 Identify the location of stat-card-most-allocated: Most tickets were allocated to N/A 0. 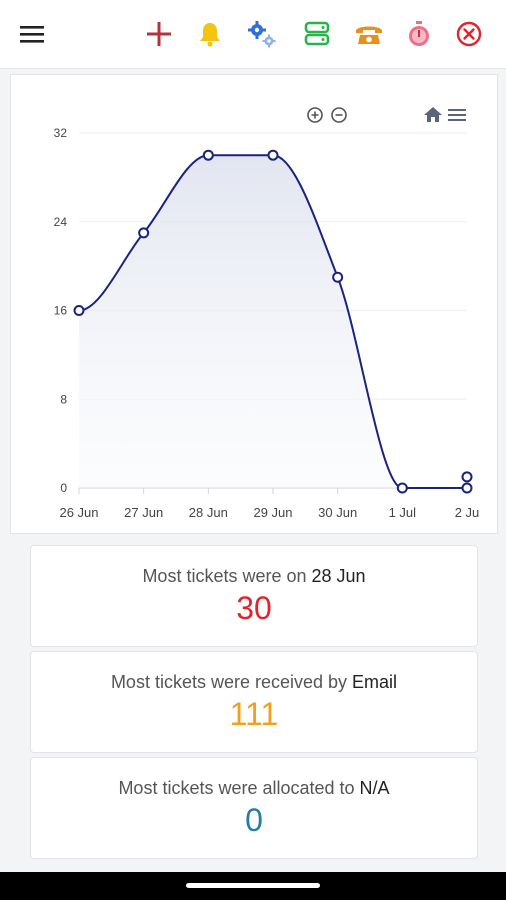
(254, 808).